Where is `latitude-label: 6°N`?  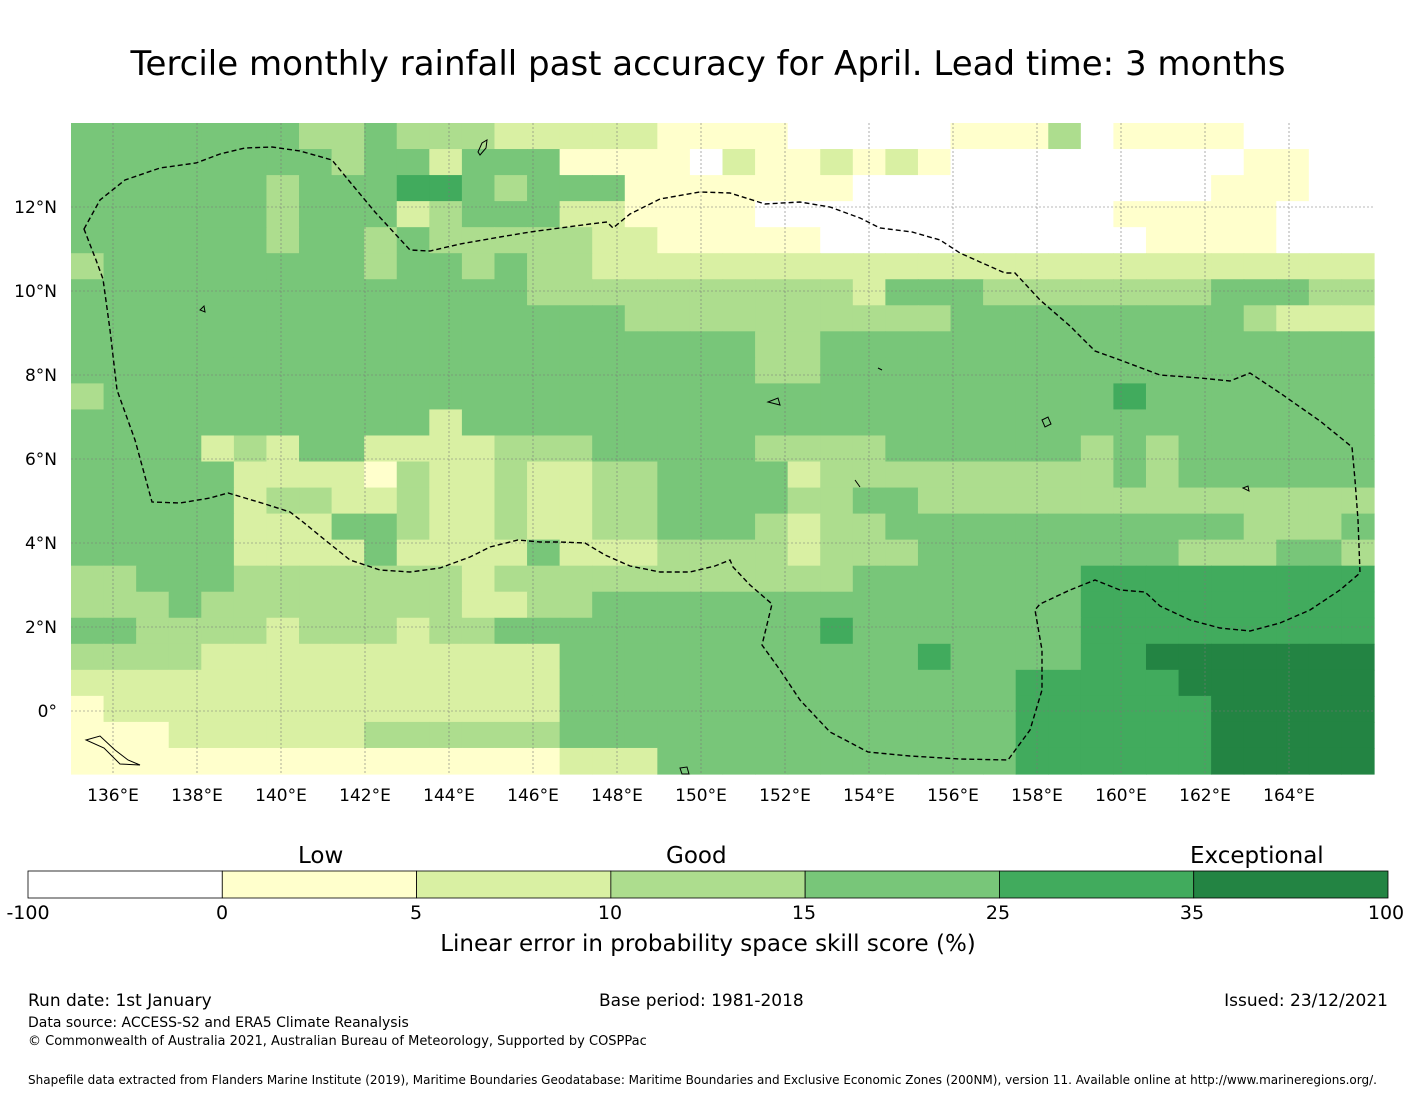
latitude-label: 6°N is located at coordinates (41, 460).